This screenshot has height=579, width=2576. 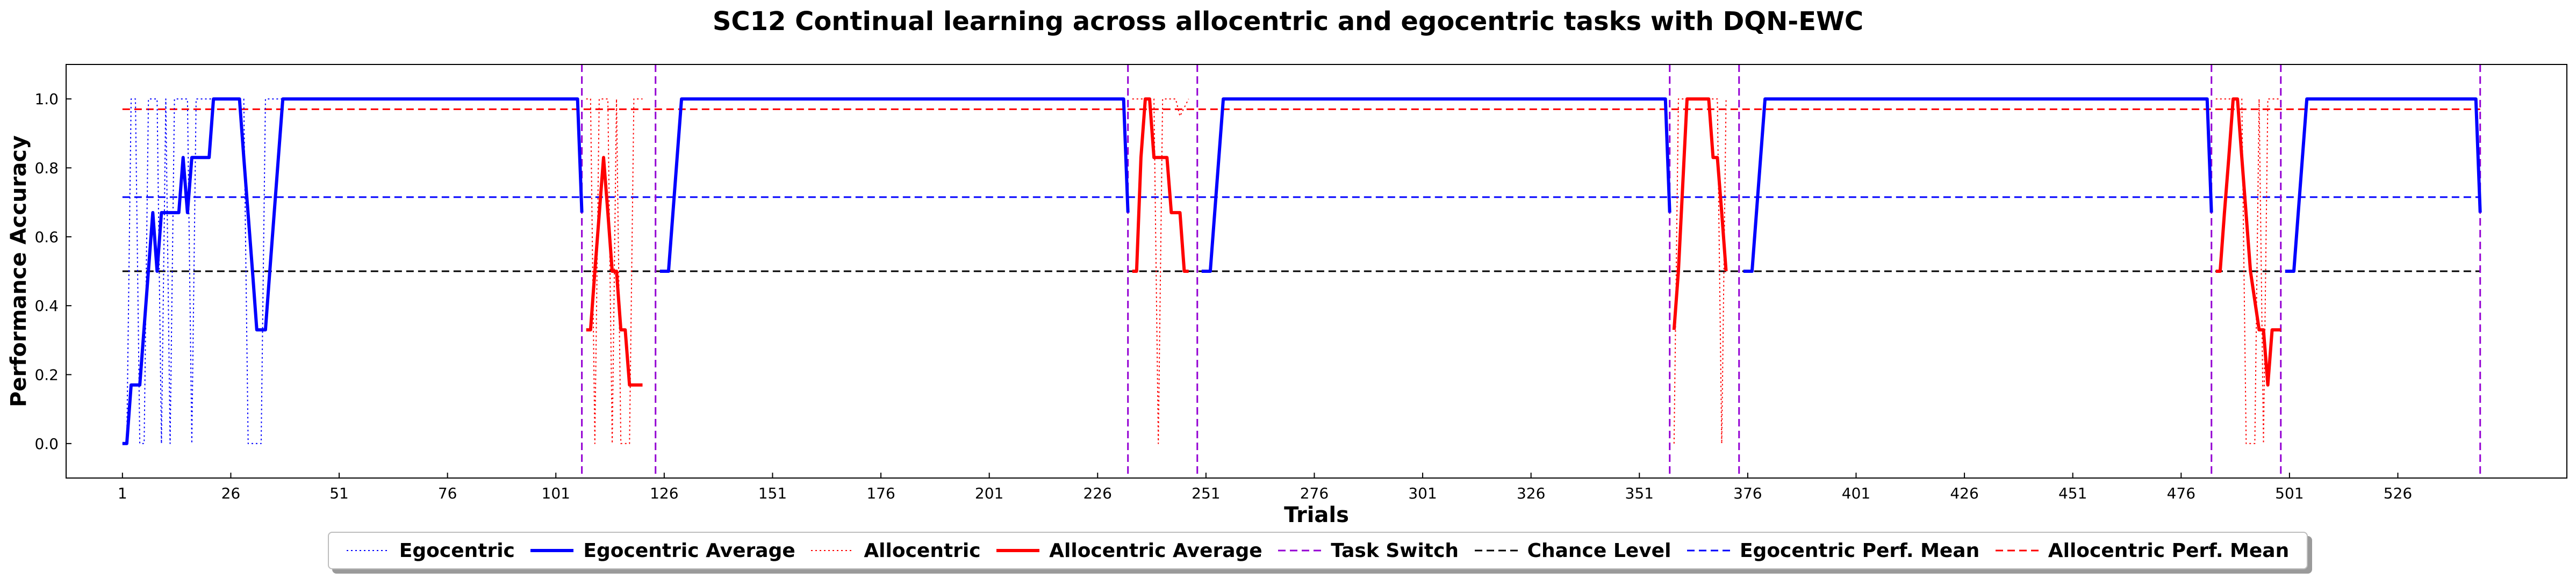 What do you see at coordinates (1422, 493) in the screenshot?
I see `x-tick-label: 301` at bounding box center [1422, 493].